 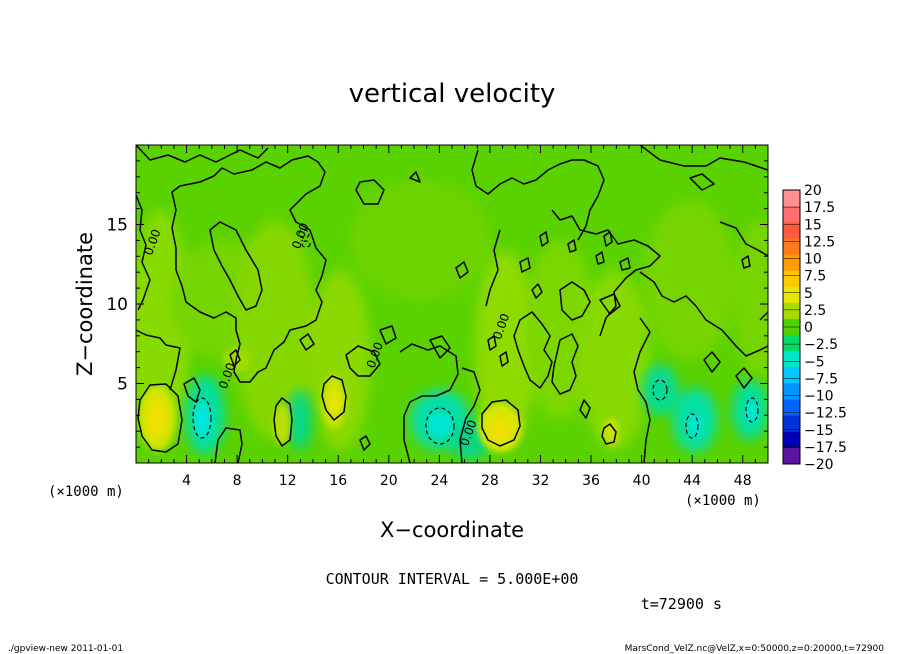 I want to click on x-tick-label: 4, so click(x=186, y=481).